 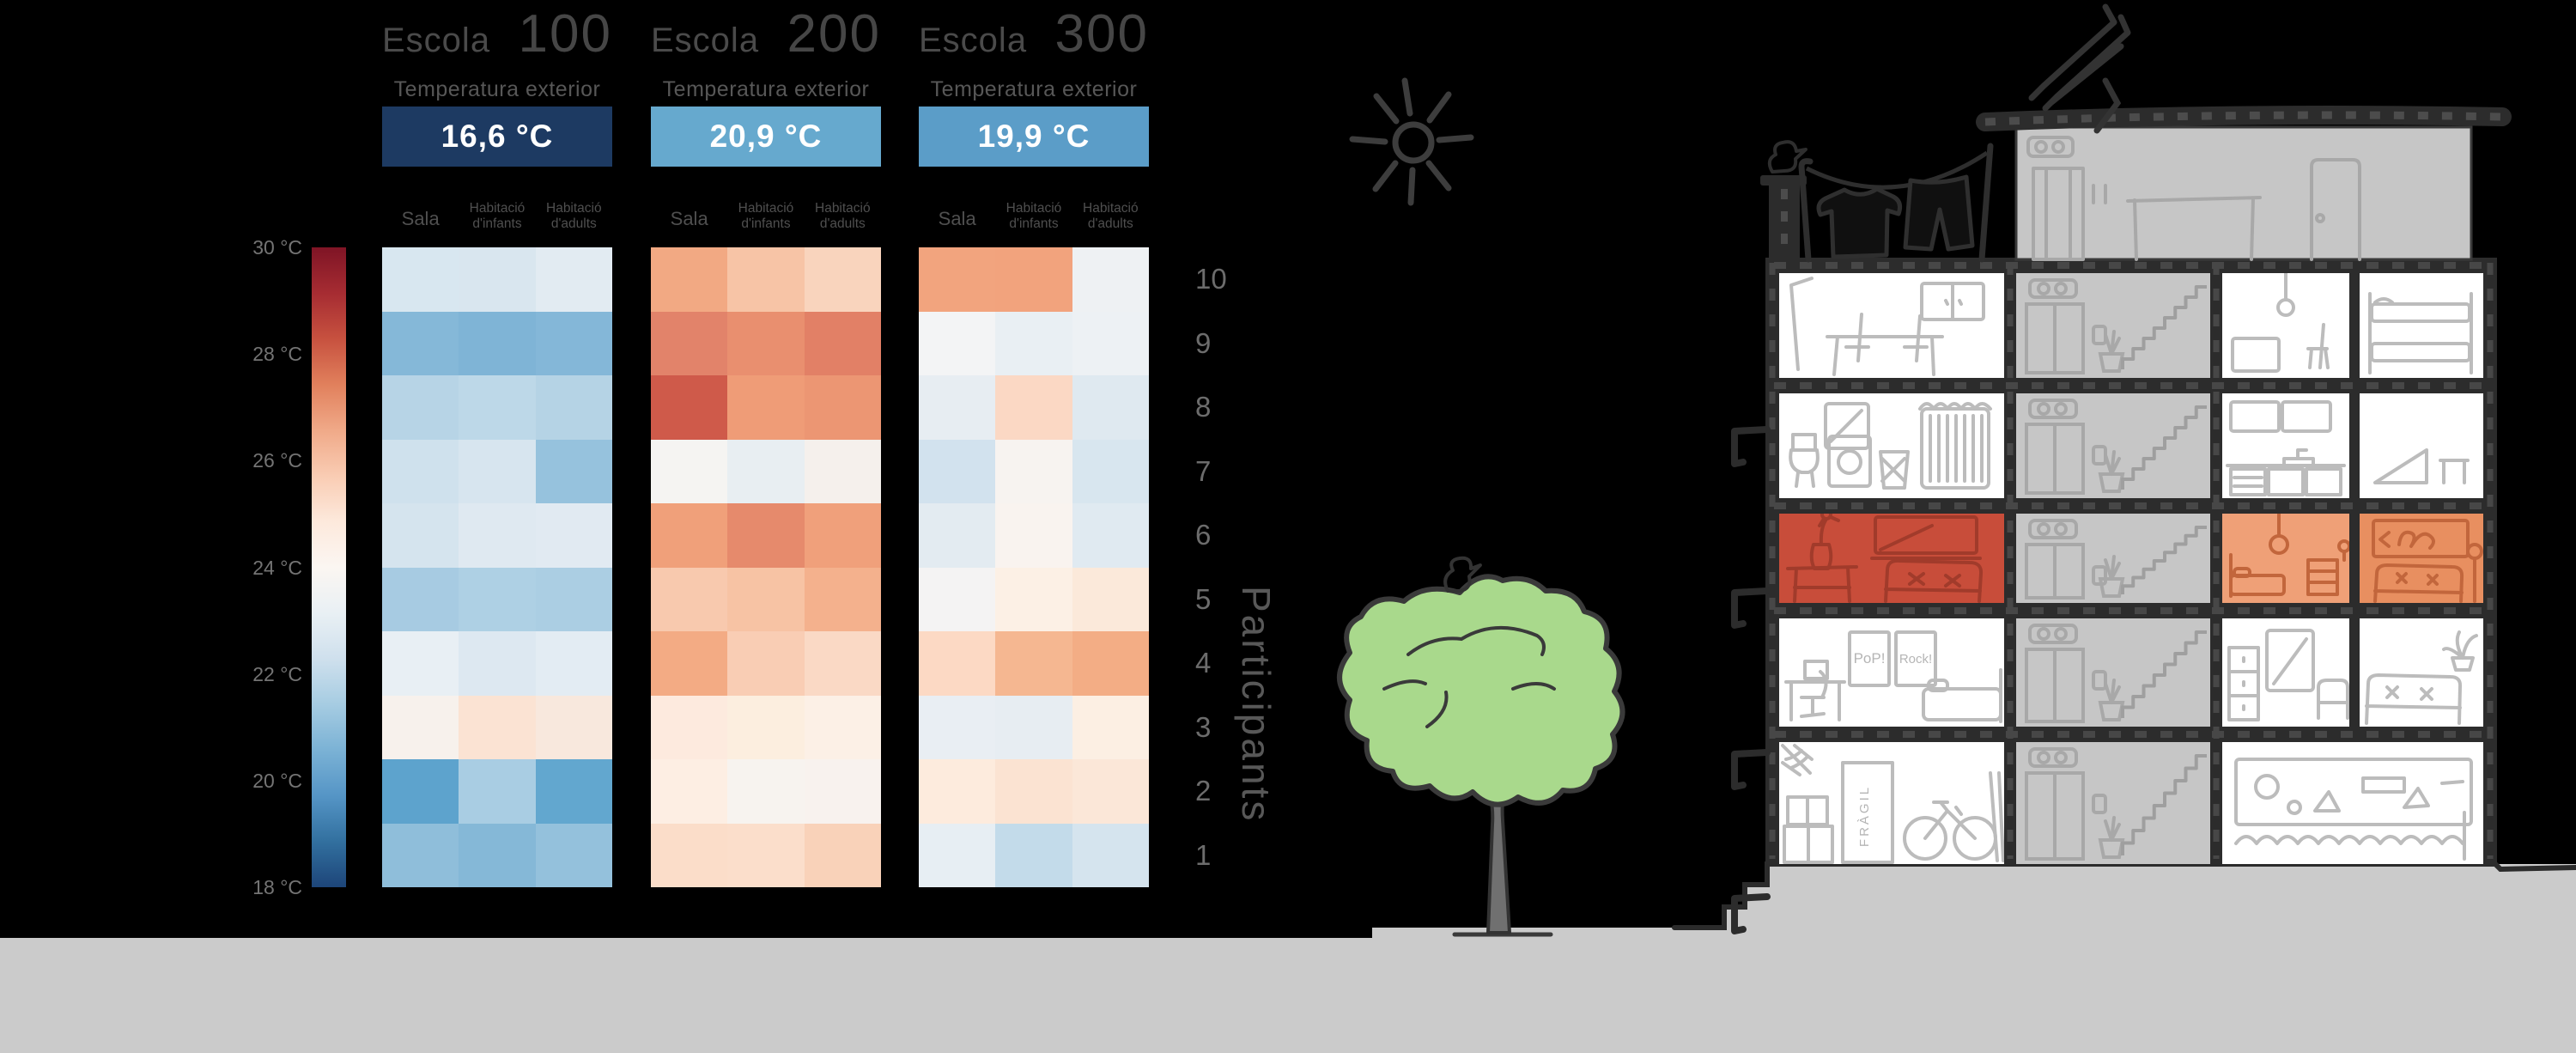 I want to click on outer-wall-left, so click(x=1772, y=561).